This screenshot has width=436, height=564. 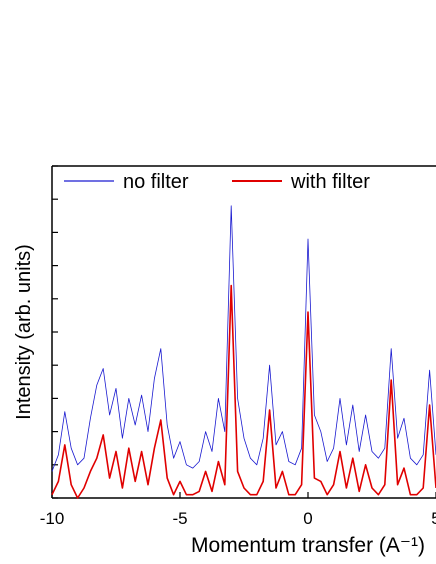 What do you see at coordinates (52, 518) in the screenshot?
I see `x-tick-label: -10` at bounding box center [52, 518].